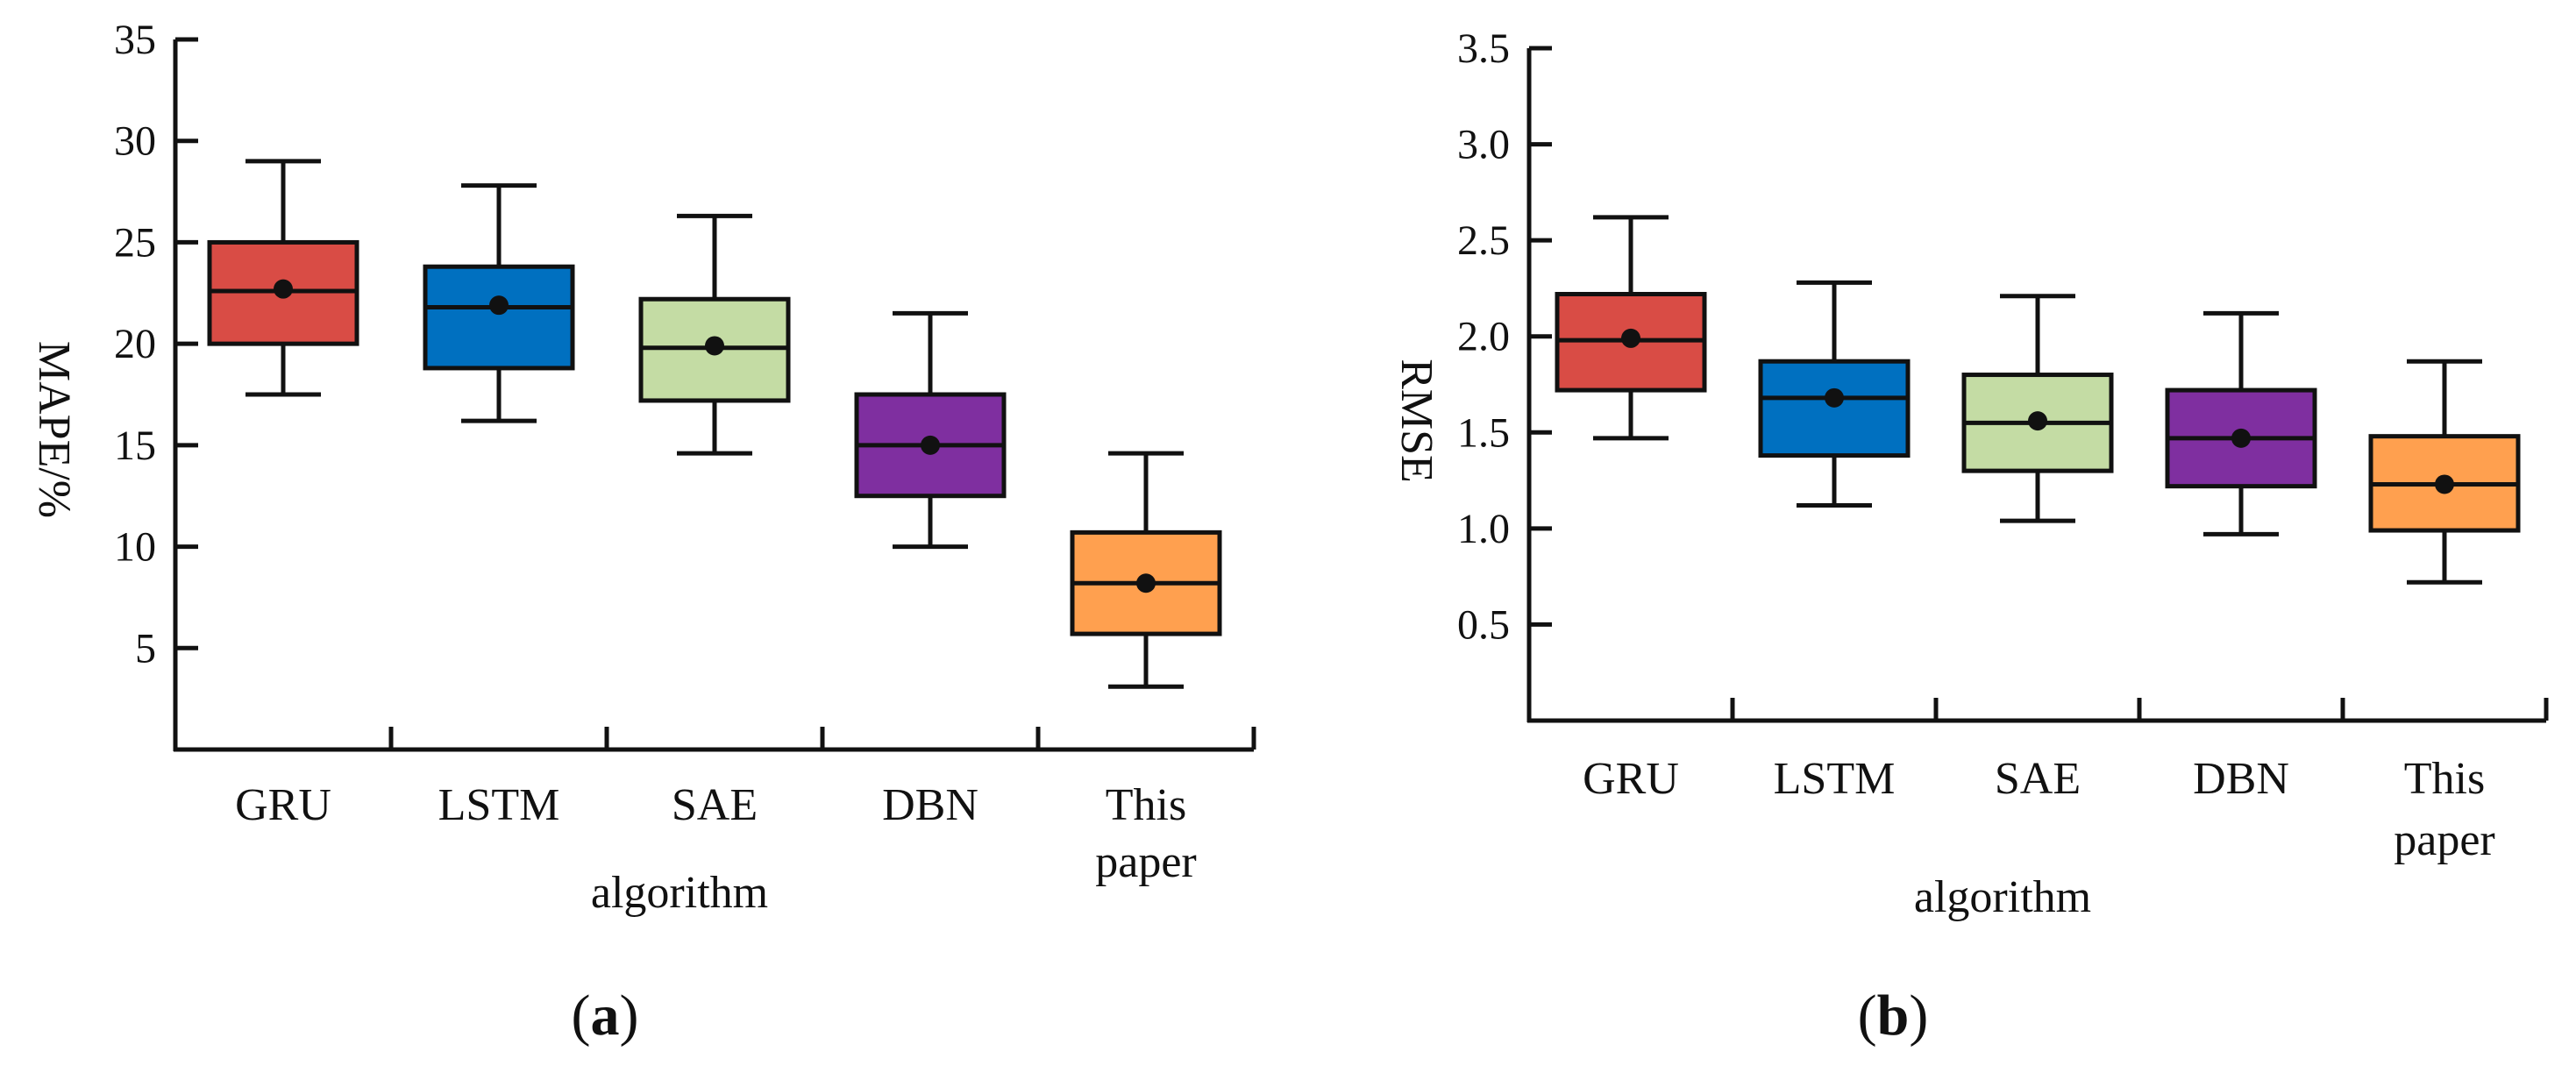  What do you see at coordinates (145, 648) in the screenshot?
I see `y-tick-label: 5` at bounding box center [145, 648].